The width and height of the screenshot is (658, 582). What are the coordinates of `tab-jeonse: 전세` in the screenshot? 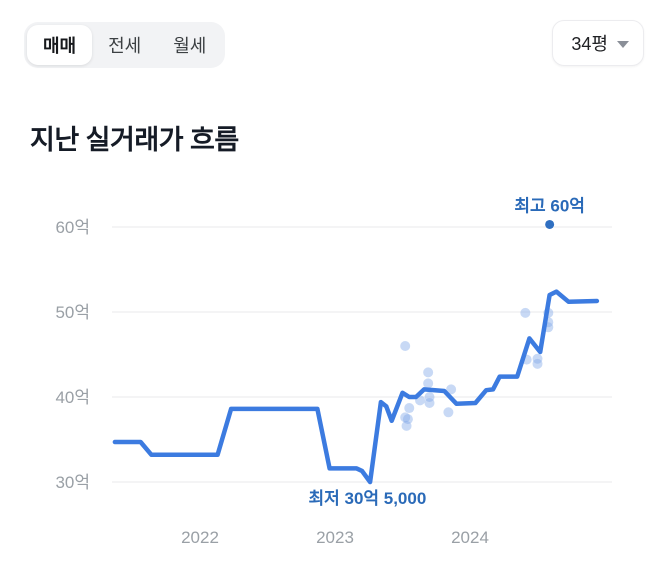 It's located at (125, 46).